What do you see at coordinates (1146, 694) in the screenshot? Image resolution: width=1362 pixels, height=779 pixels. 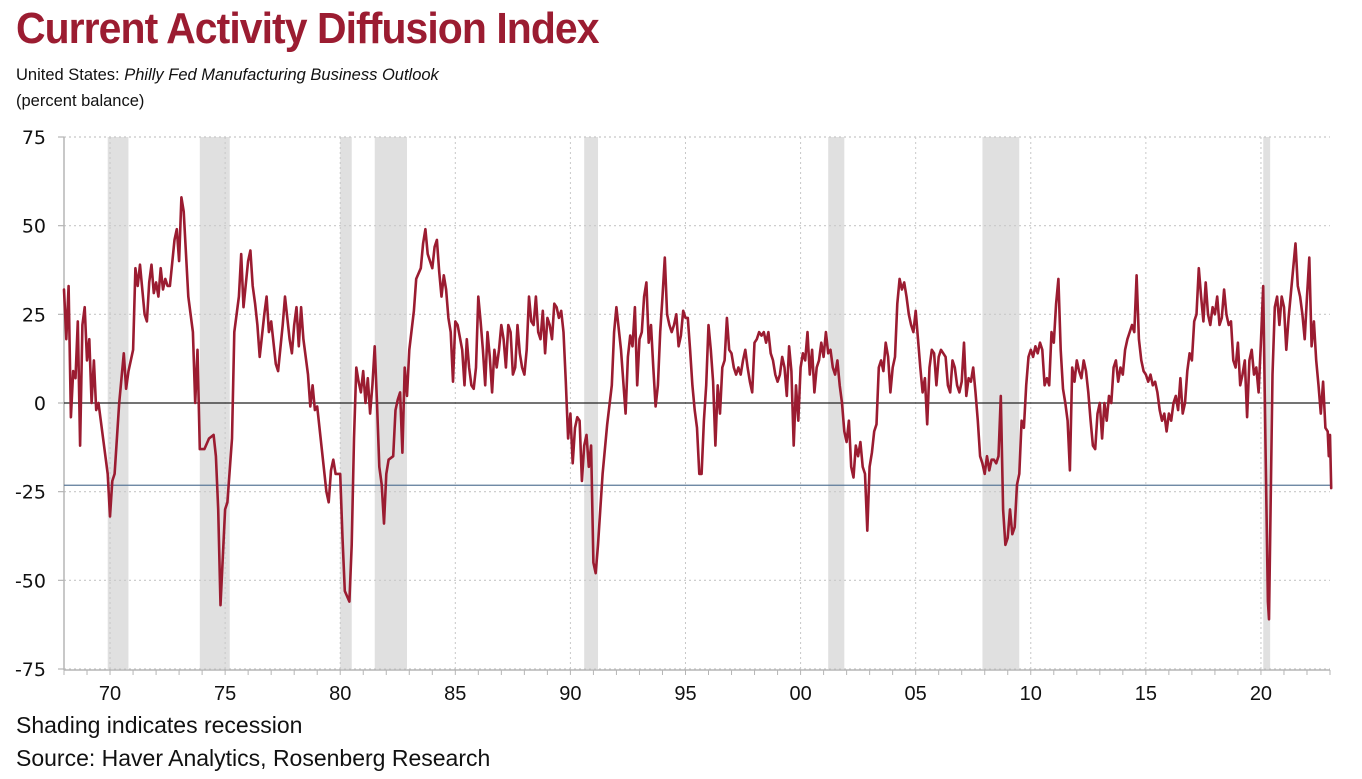 I see `x-tick-label: 15` at bounding box center [1146, 694].